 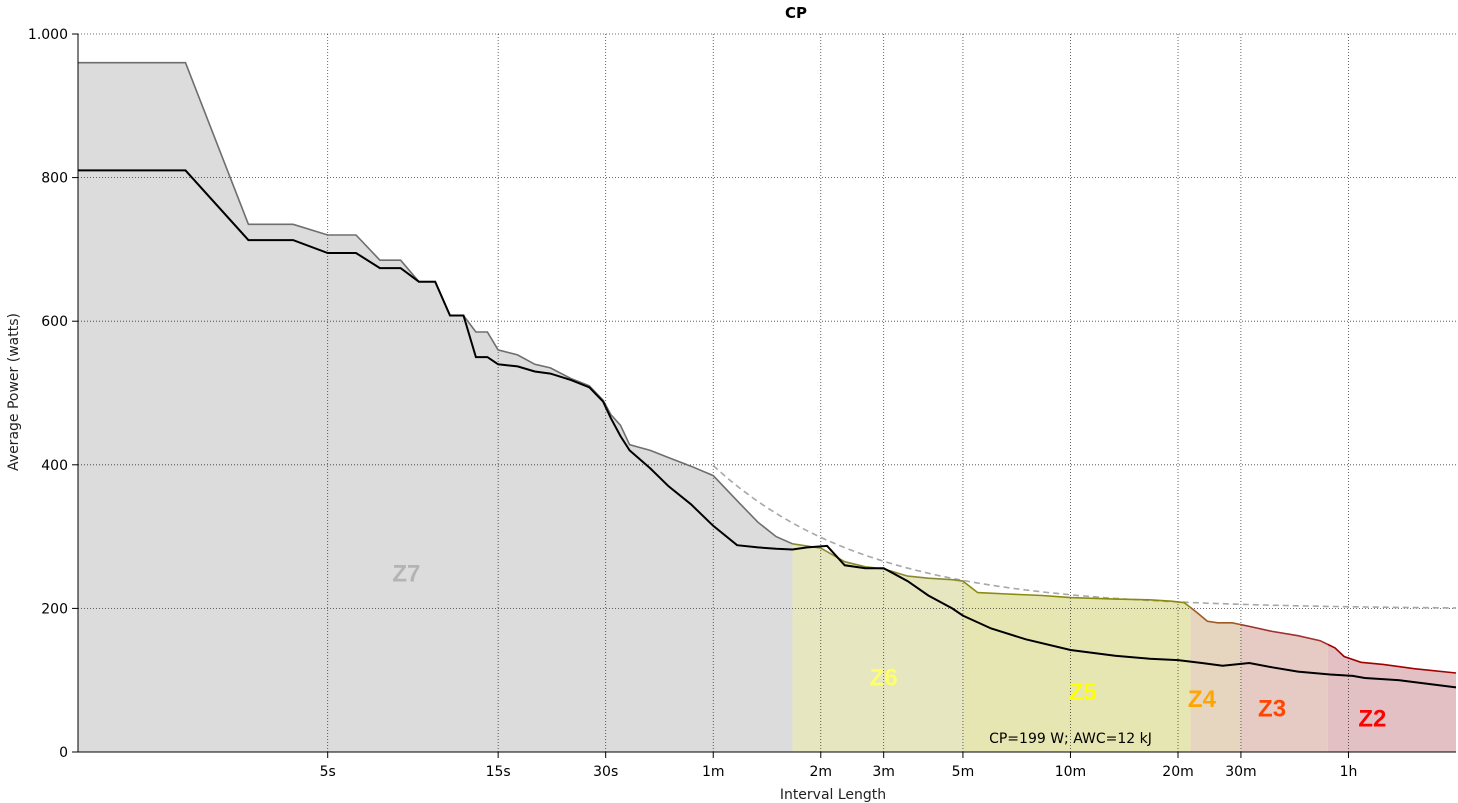 I want to click on zone-fill-z3, so click(x=1284, y=688).